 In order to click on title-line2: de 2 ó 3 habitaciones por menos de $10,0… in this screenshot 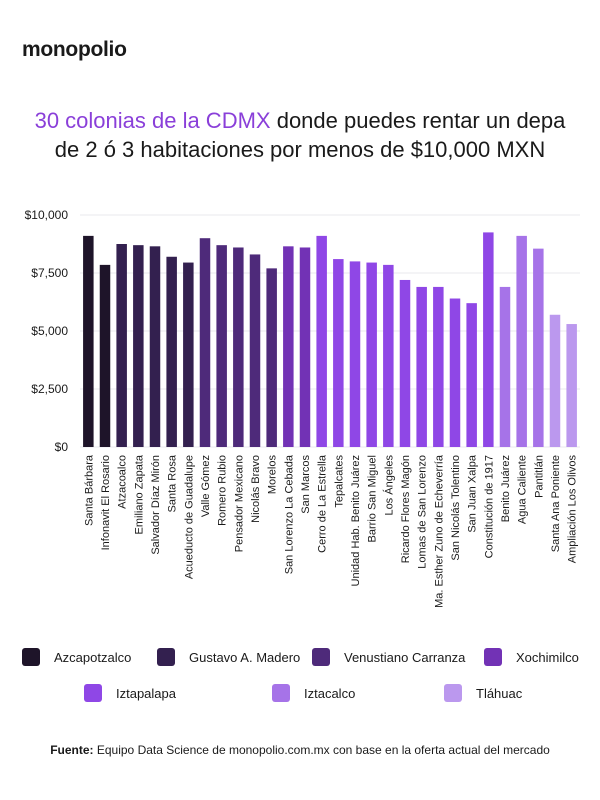, I will do `click(300, 149)`.